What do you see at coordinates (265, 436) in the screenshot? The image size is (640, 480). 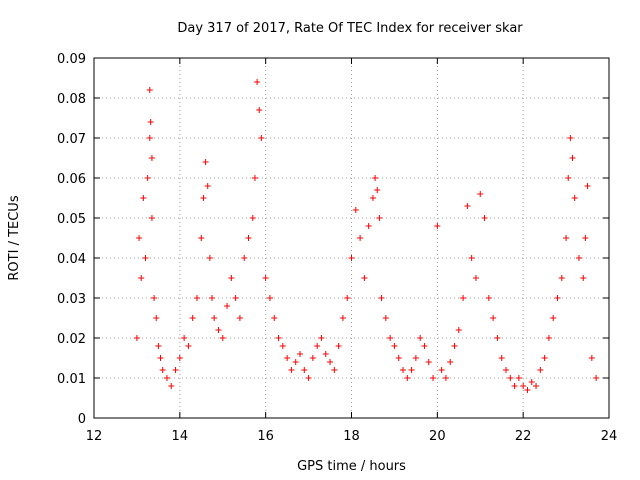 I see `x-tick-label: 16` at bounding box center [265, 436].